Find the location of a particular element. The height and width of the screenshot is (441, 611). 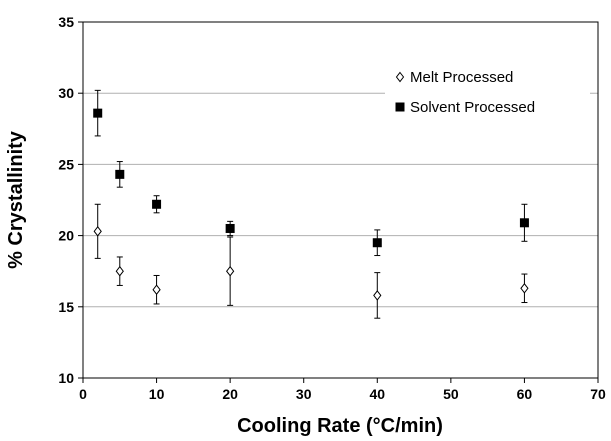

y-axis-title: % Crystallinity is located at coordinates (16, 199).